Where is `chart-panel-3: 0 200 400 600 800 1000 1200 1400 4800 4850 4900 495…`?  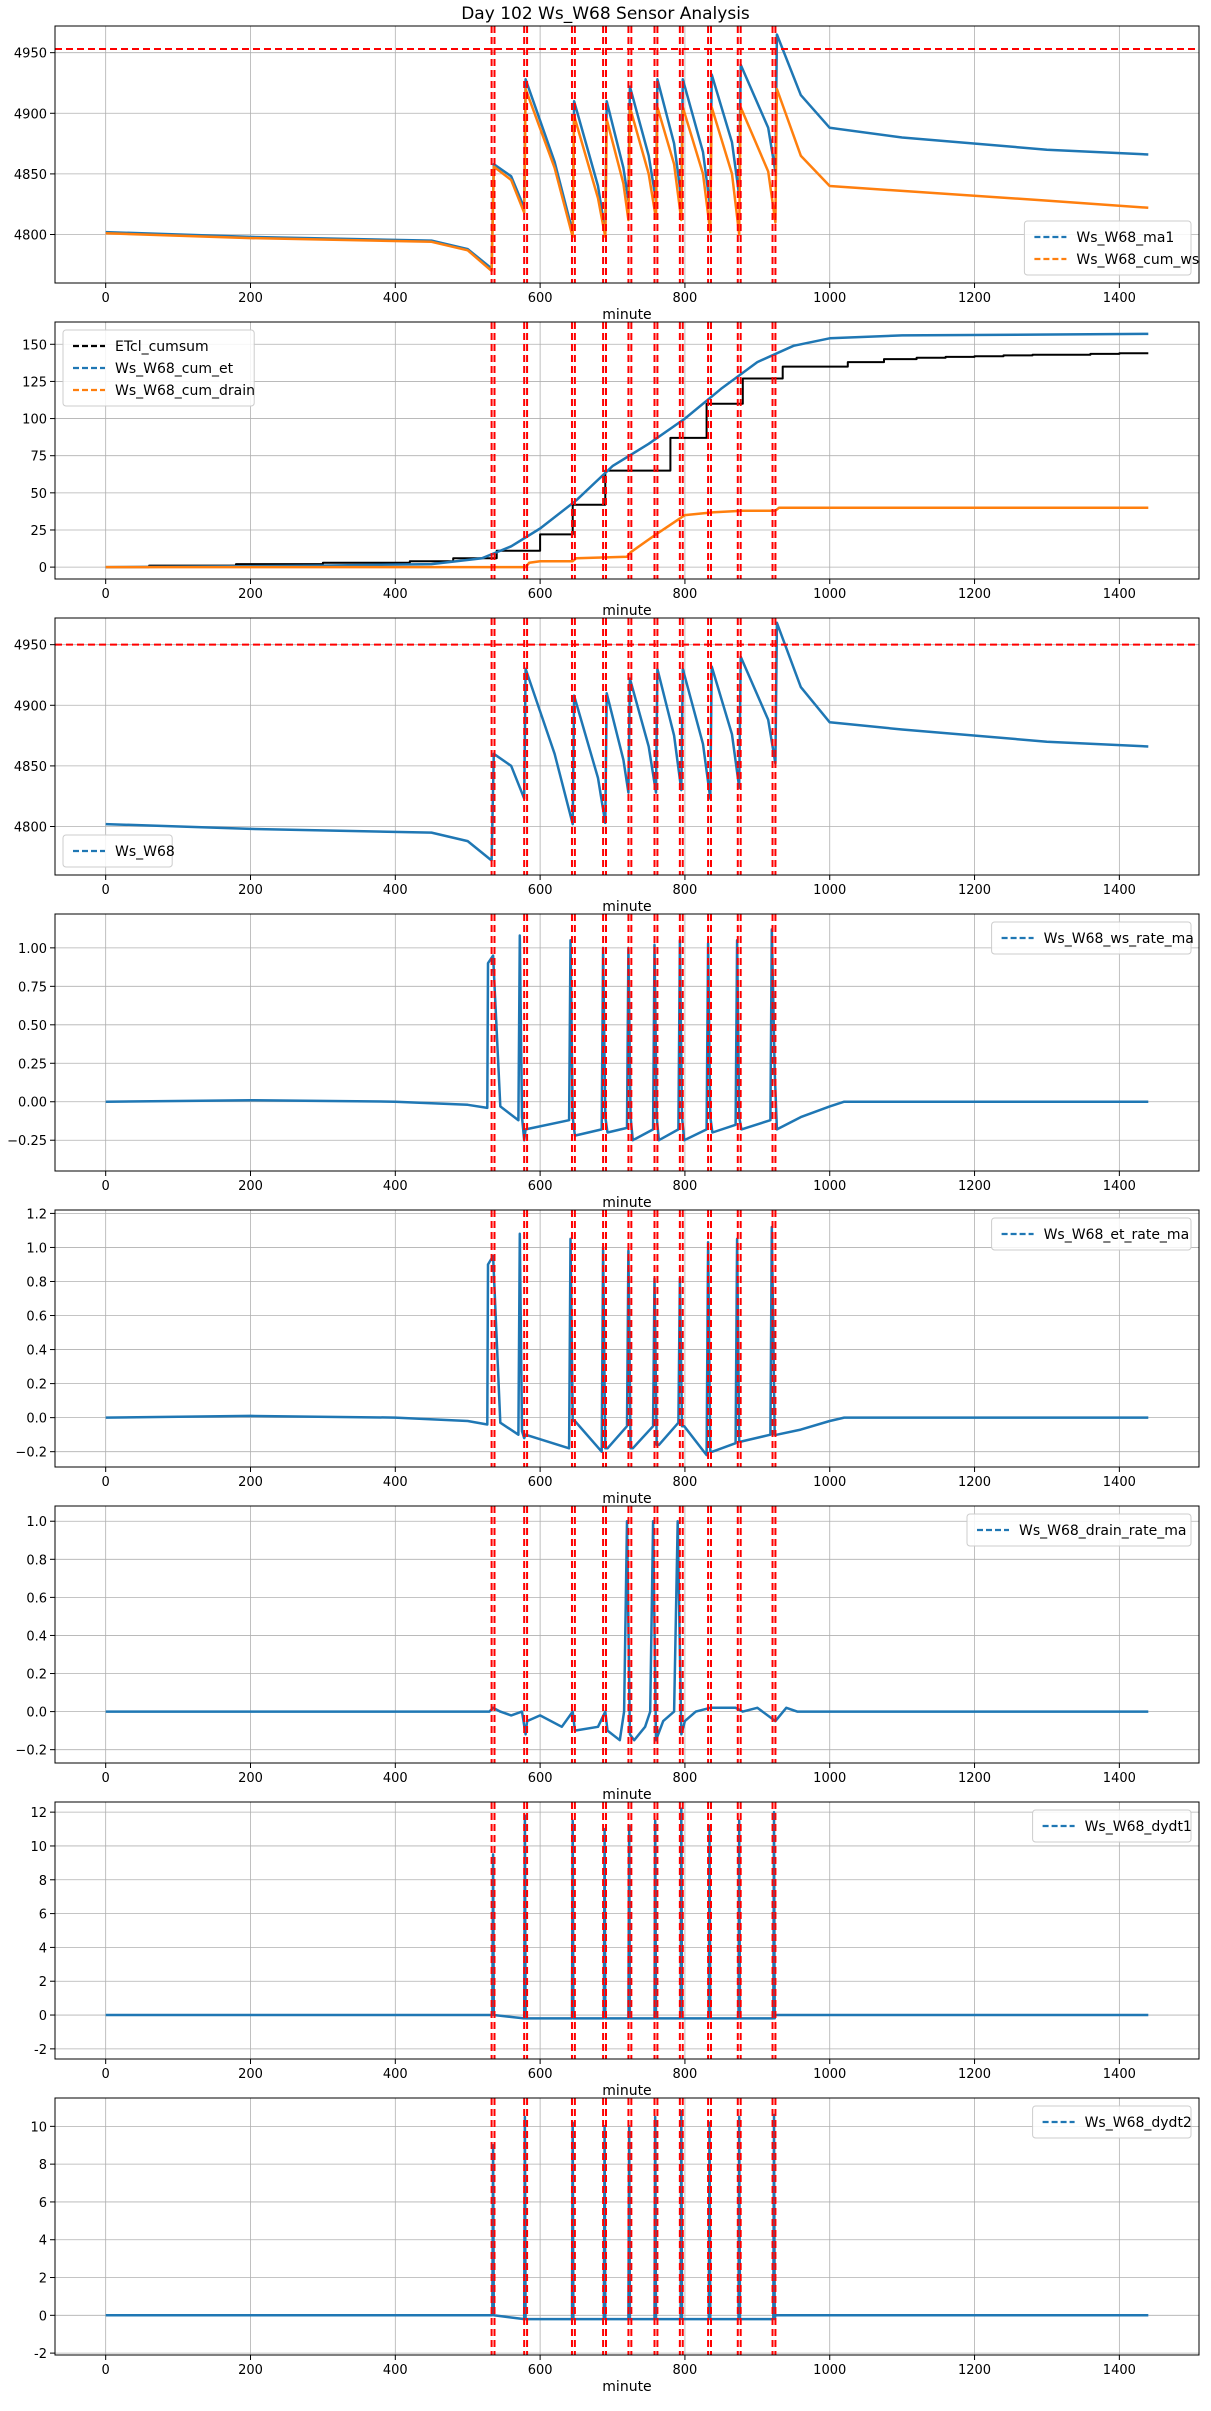
chart-panel-3: 0 200 400 600 800 1000 1200 1400 4800 4850 4900 495… is located at coordinates (607, 766).